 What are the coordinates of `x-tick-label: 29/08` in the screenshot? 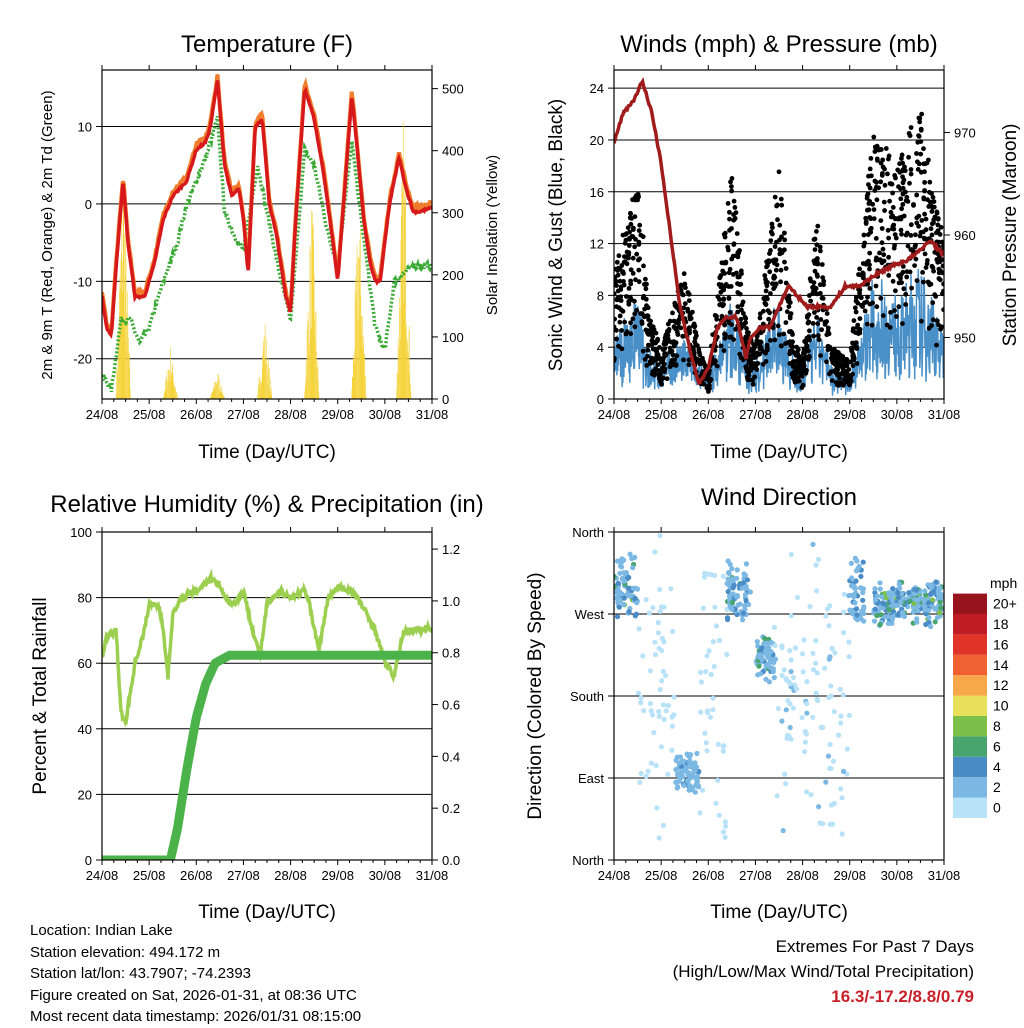 It's located at (849, 414).